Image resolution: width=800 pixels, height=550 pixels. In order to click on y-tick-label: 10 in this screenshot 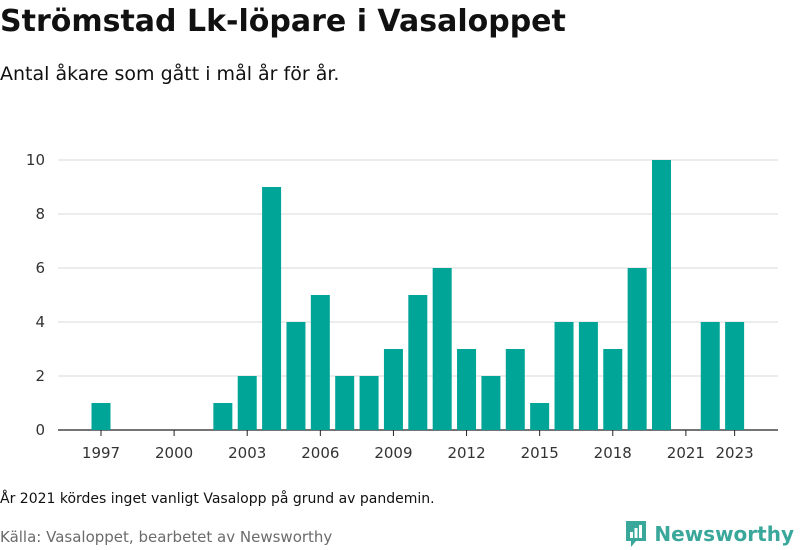, I will do `click(35, 160)`.